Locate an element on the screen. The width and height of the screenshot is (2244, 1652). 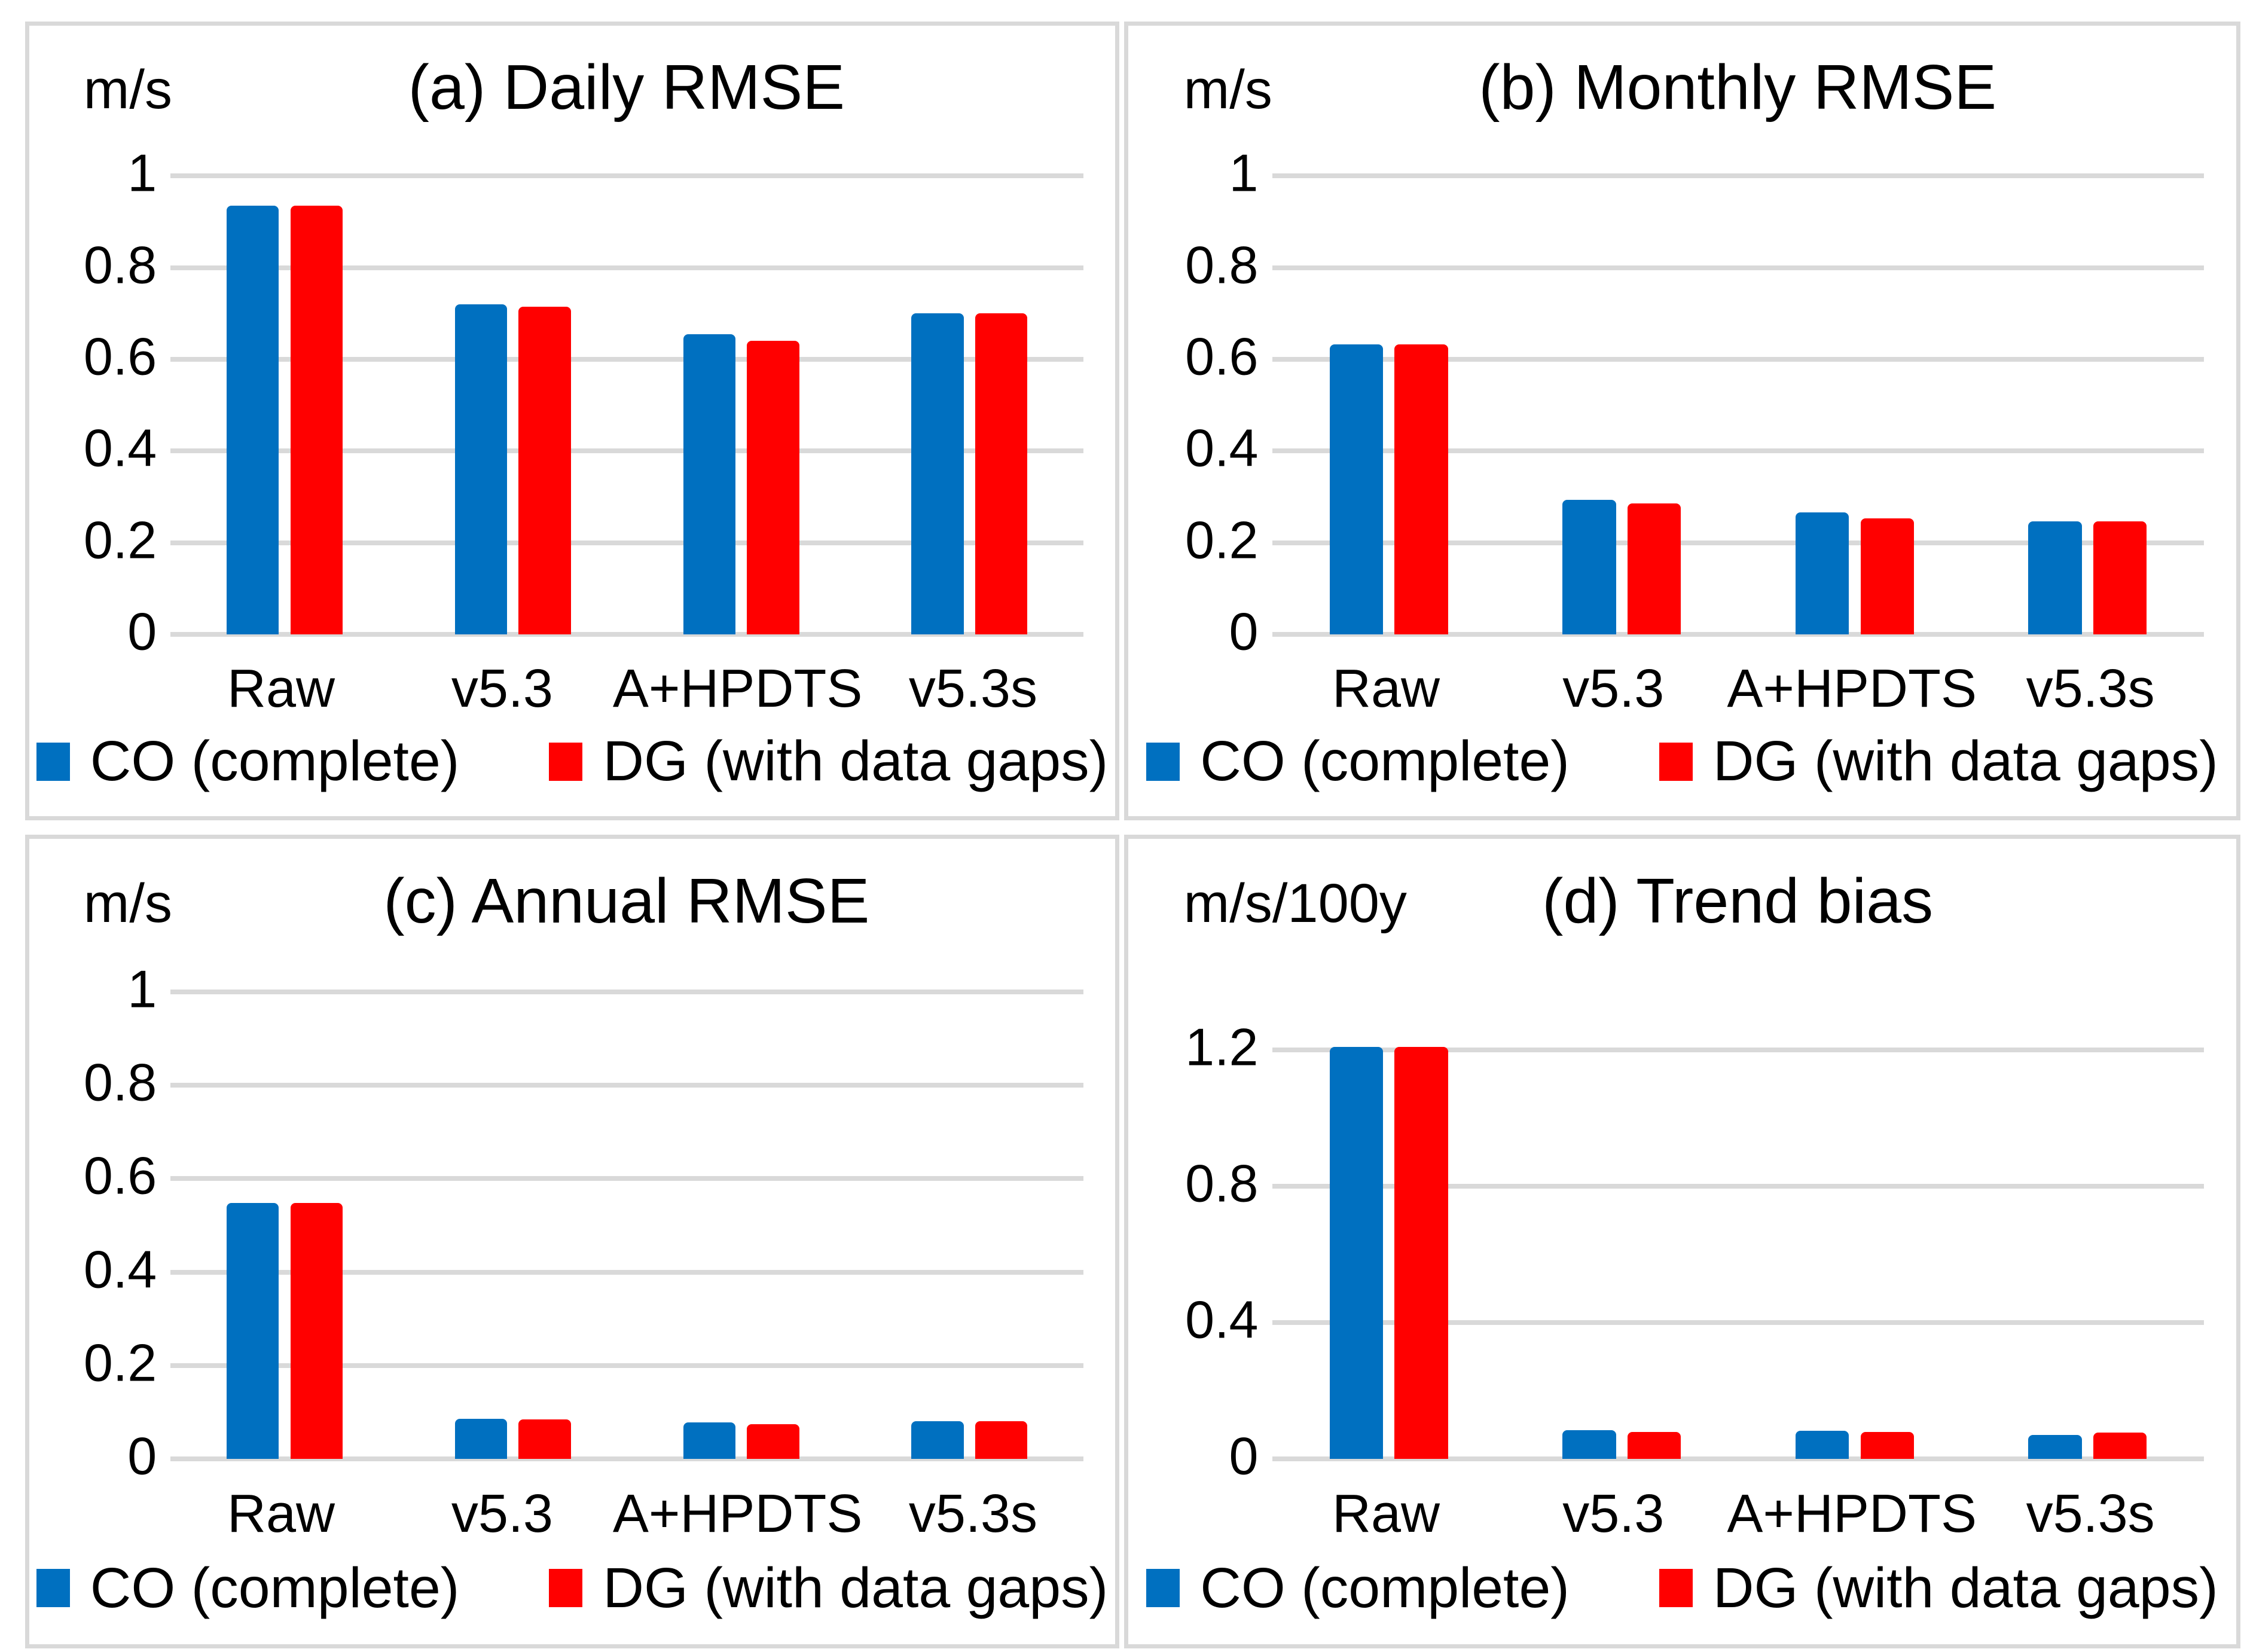
plot-area: 0 0.2 0.4 0.6 0.8 1 is located at coordinates (584, 402).